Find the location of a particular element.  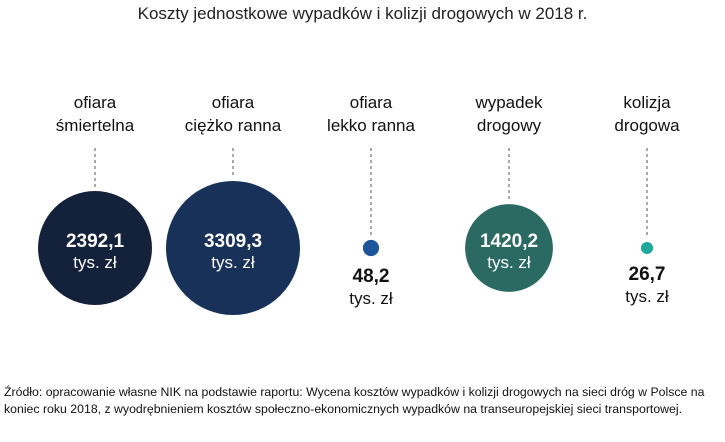

category-label-line2: ciężko ranna is located at coordinates (233, 125).